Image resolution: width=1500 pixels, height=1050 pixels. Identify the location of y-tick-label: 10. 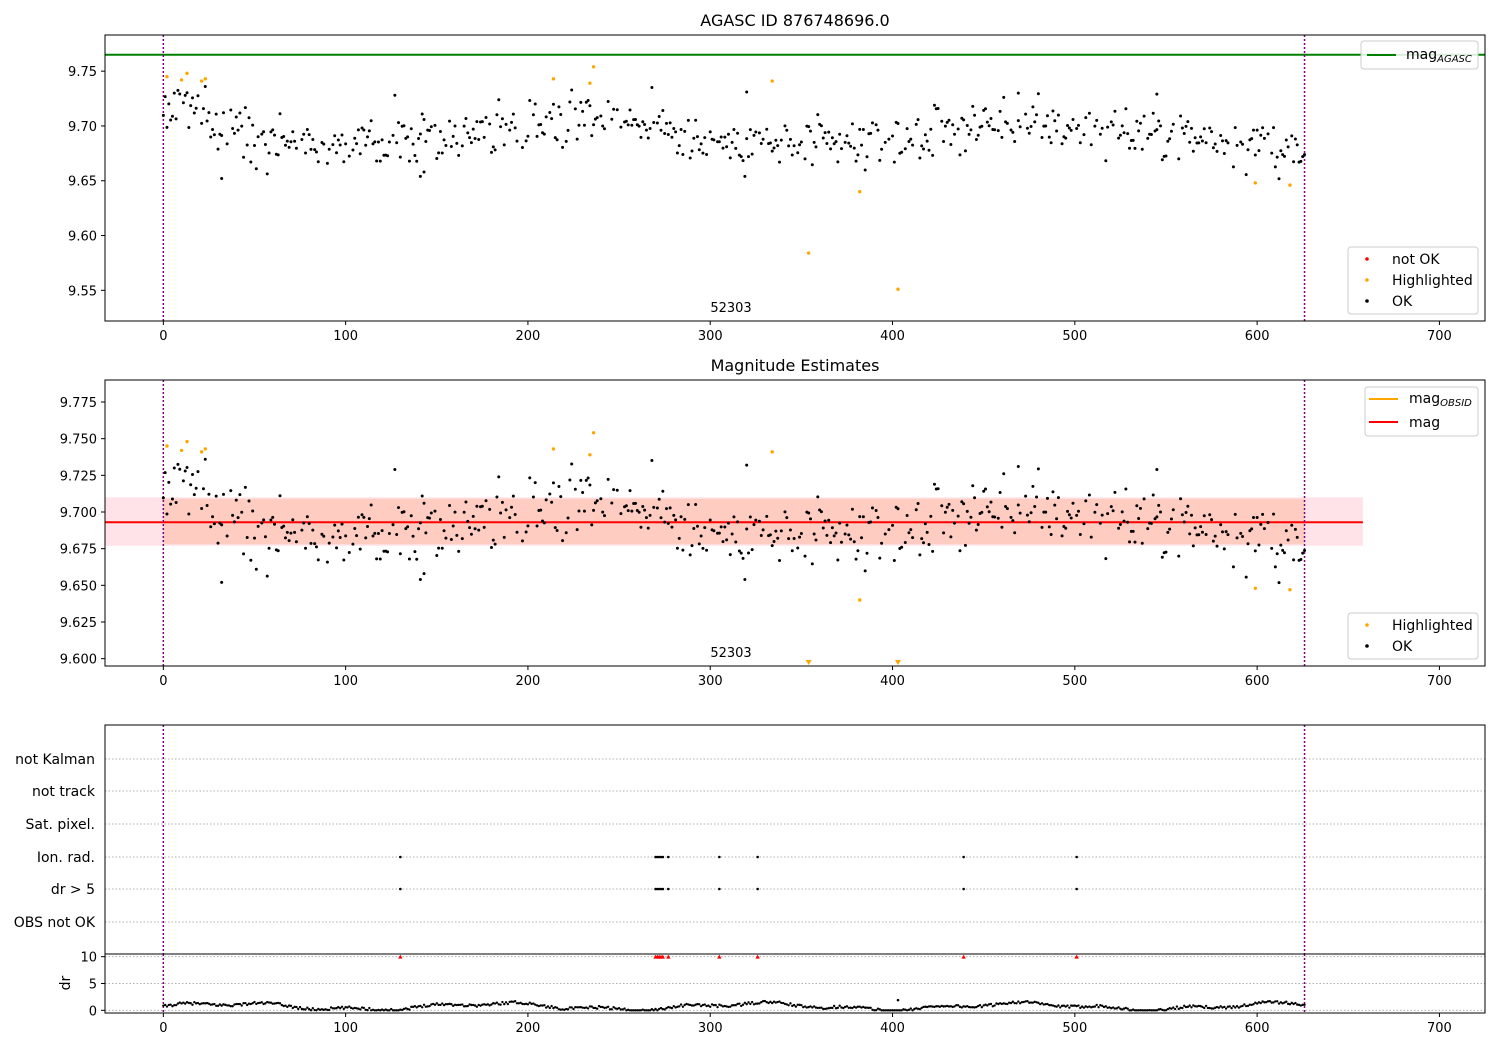
(88, 958).